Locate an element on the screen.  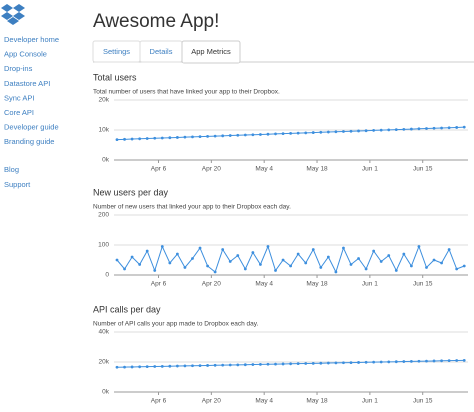
app-title: Awesome App! is located at coordinates (156, 21).